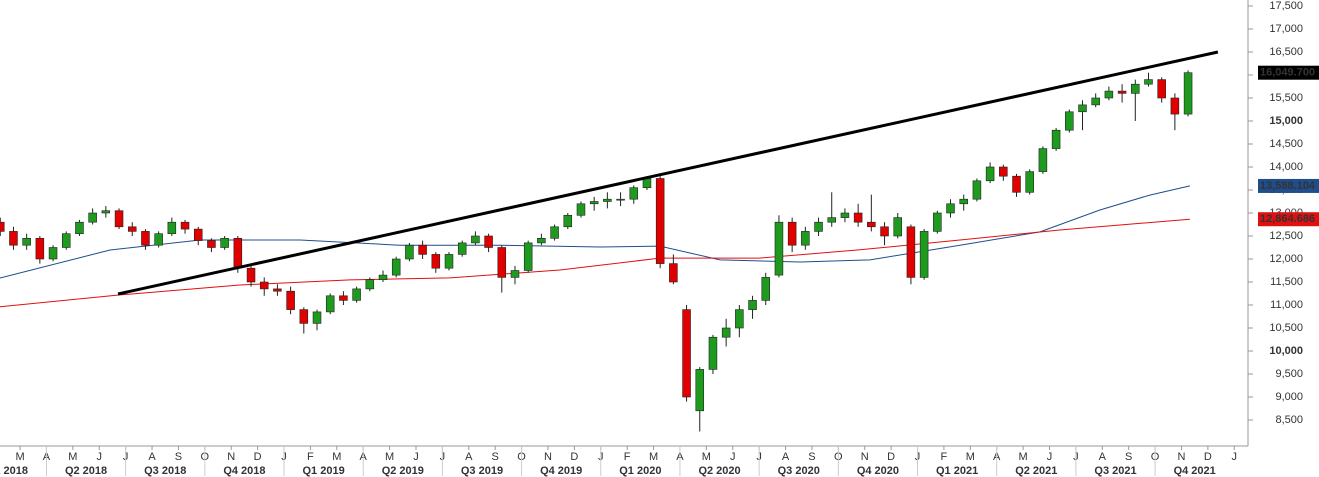 The width and height of the screenshot is (1319, 477). What do you see at coordinates (1286, 6) in the screenshot?
I see `y-tick-label: 17,500` at bounding box center [1286, 6].